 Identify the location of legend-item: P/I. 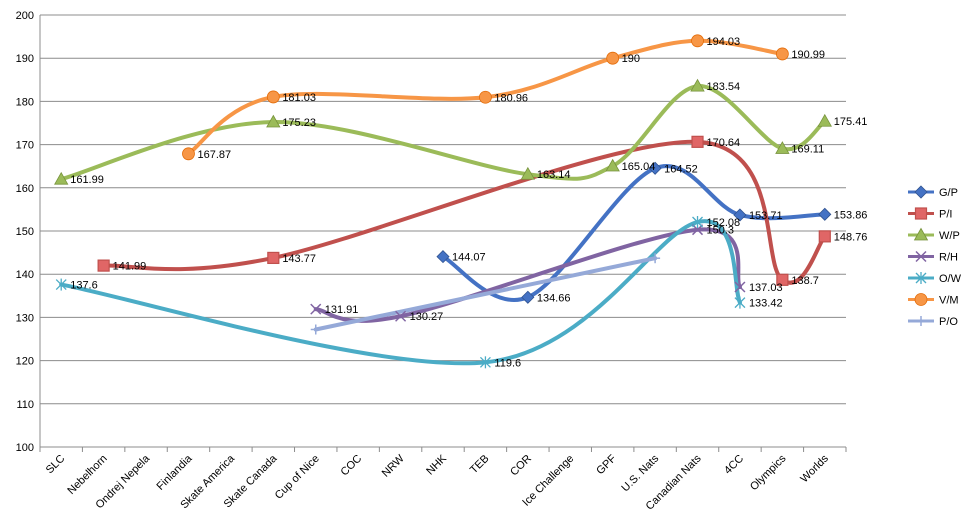
(930, 214).